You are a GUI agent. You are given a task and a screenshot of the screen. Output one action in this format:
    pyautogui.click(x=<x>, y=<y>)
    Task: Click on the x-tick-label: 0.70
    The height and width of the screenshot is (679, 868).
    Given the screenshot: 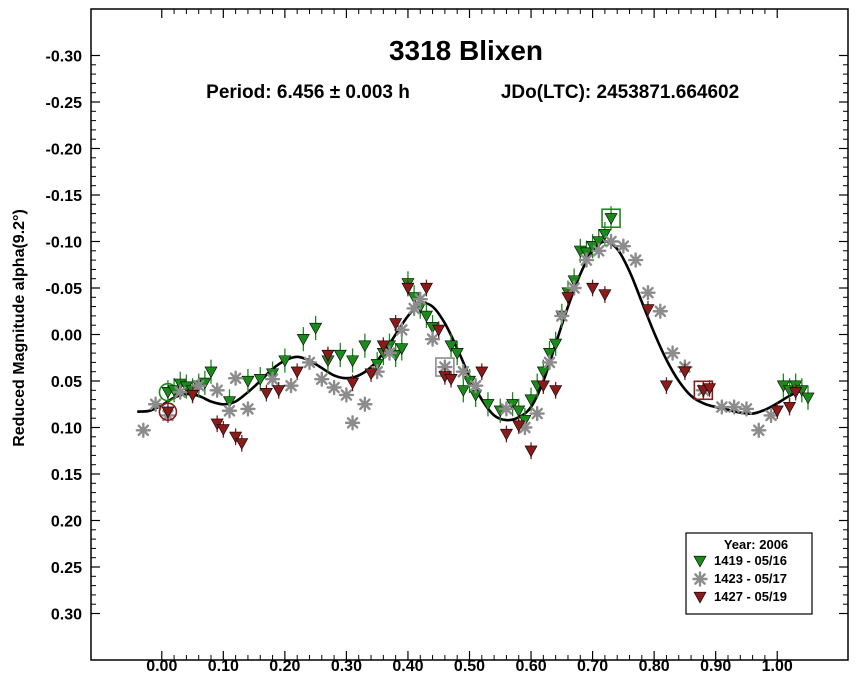 What is the action you would take?
    pyautogui.click(x=592, y=666)
    